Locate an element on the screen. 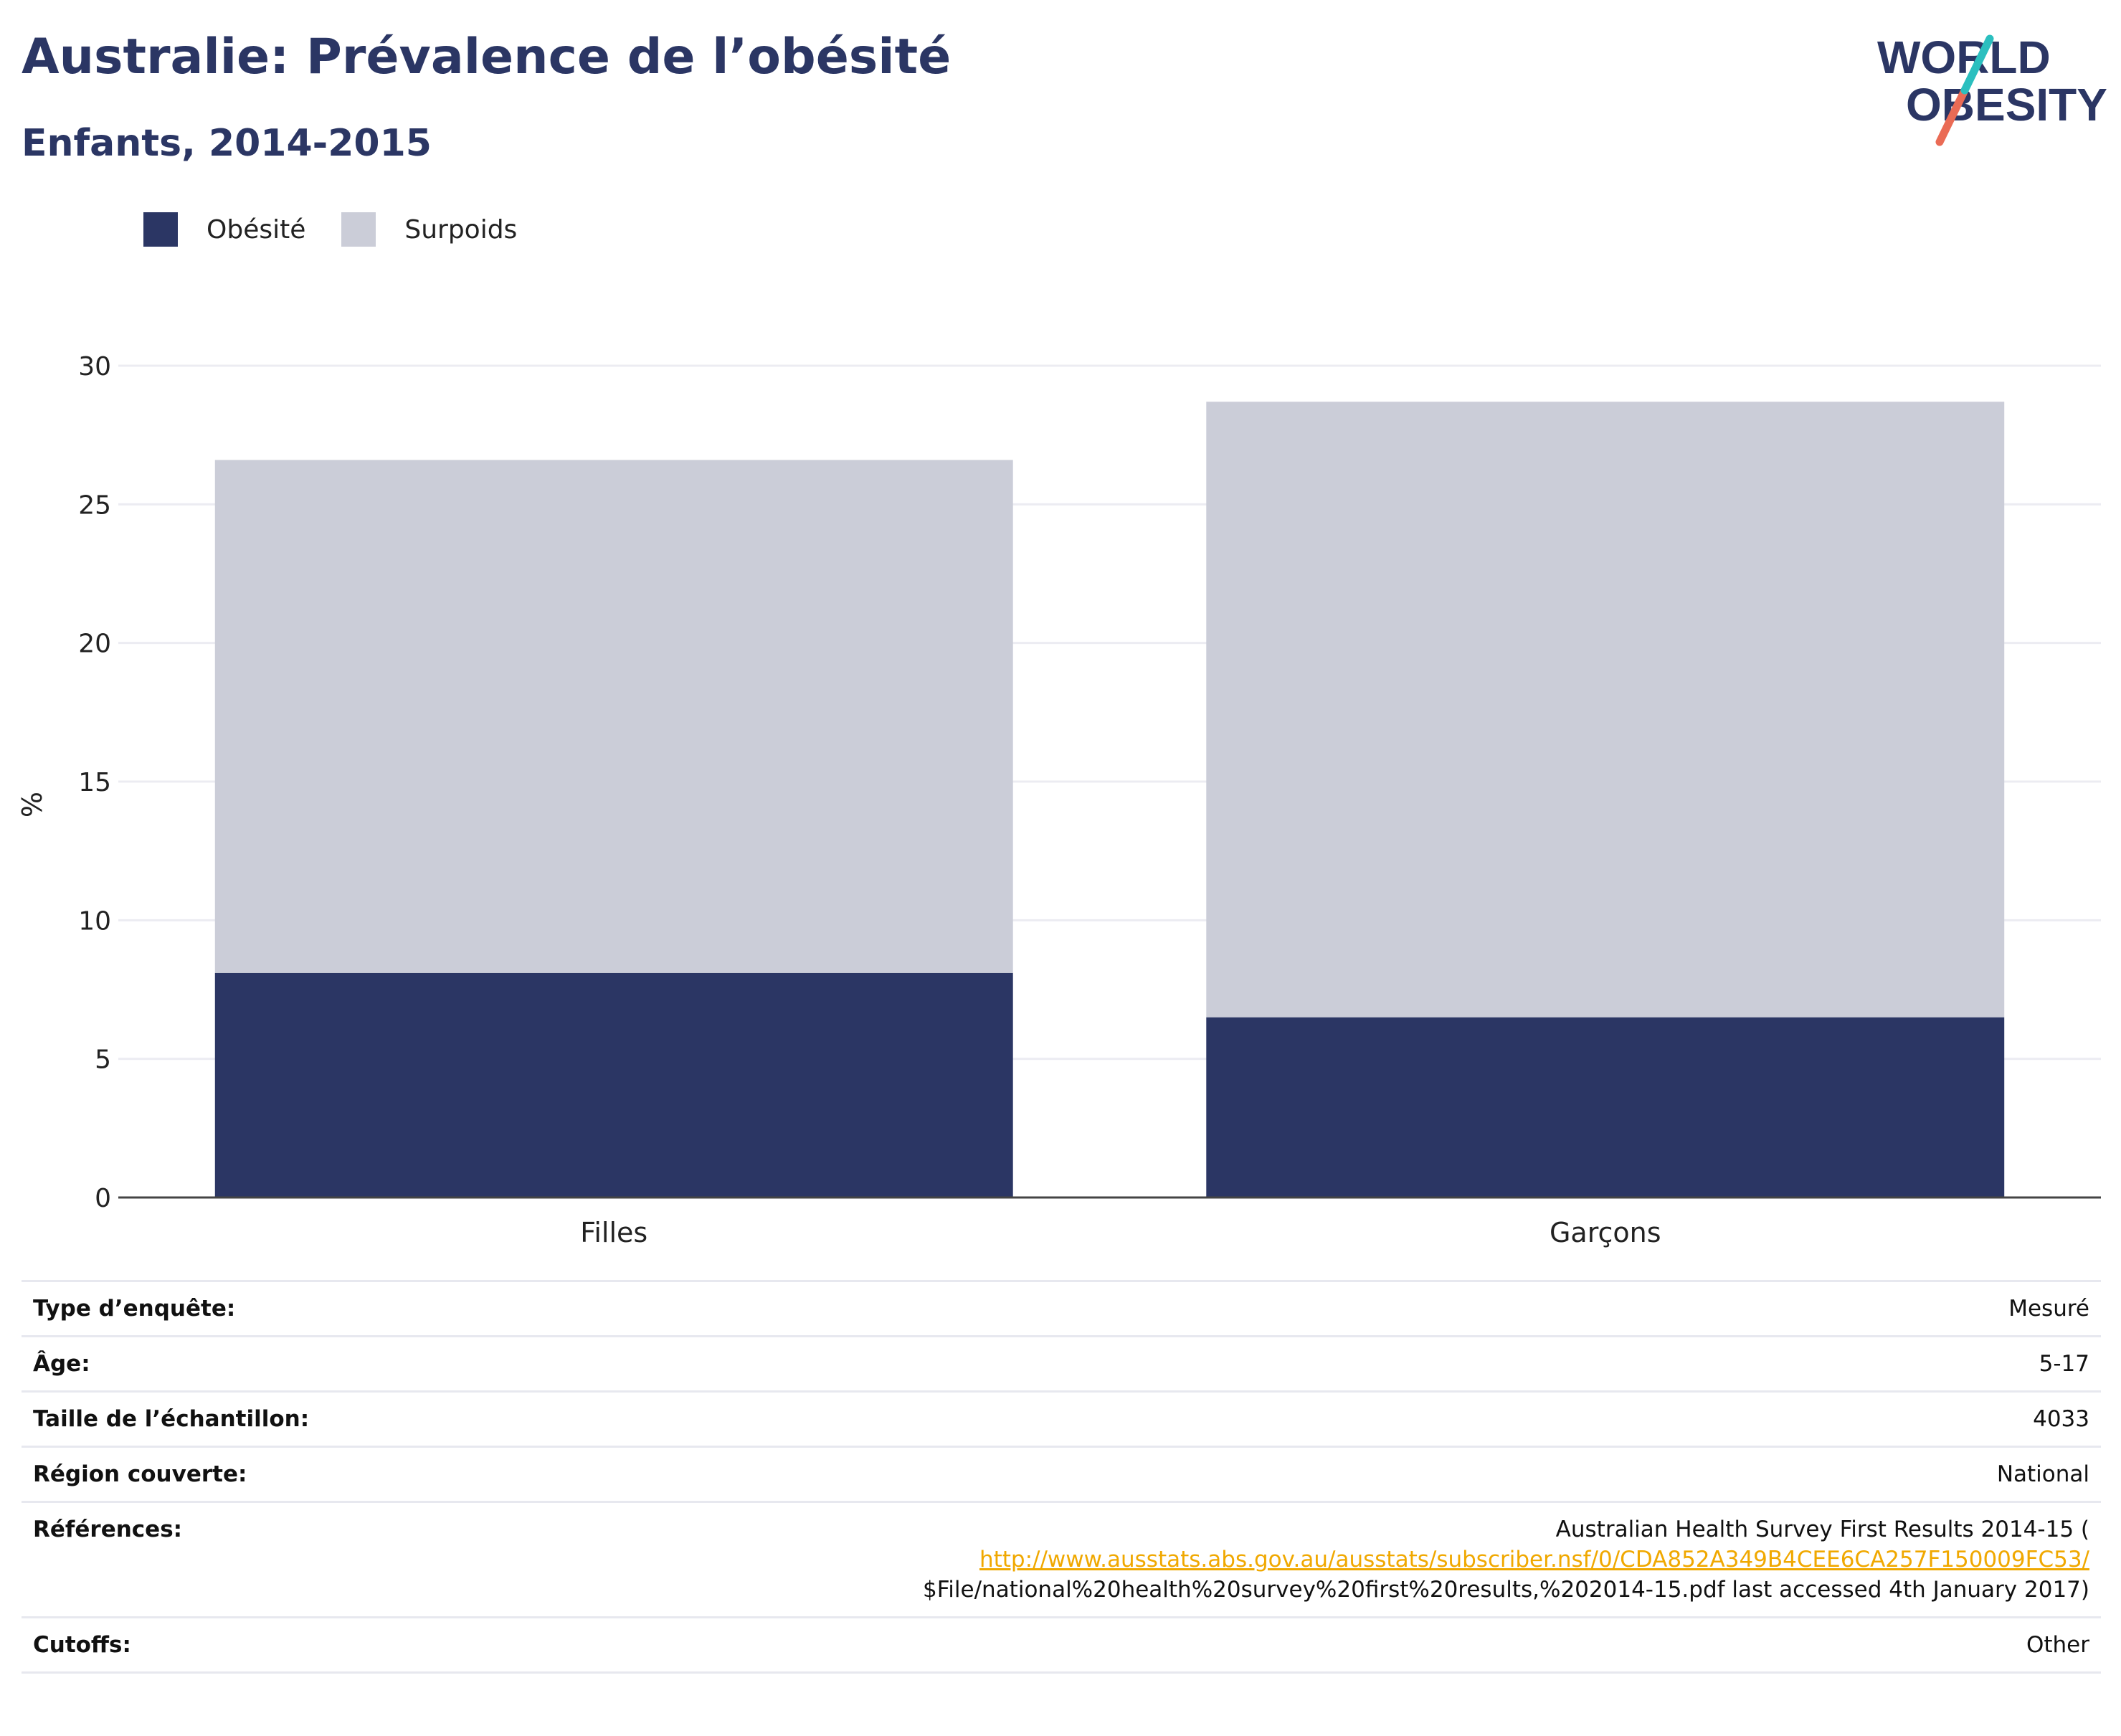 The width and height of the screenshot is (2121, 1736). detail-value: Mesuré is located at coordinates (1288, 1308).